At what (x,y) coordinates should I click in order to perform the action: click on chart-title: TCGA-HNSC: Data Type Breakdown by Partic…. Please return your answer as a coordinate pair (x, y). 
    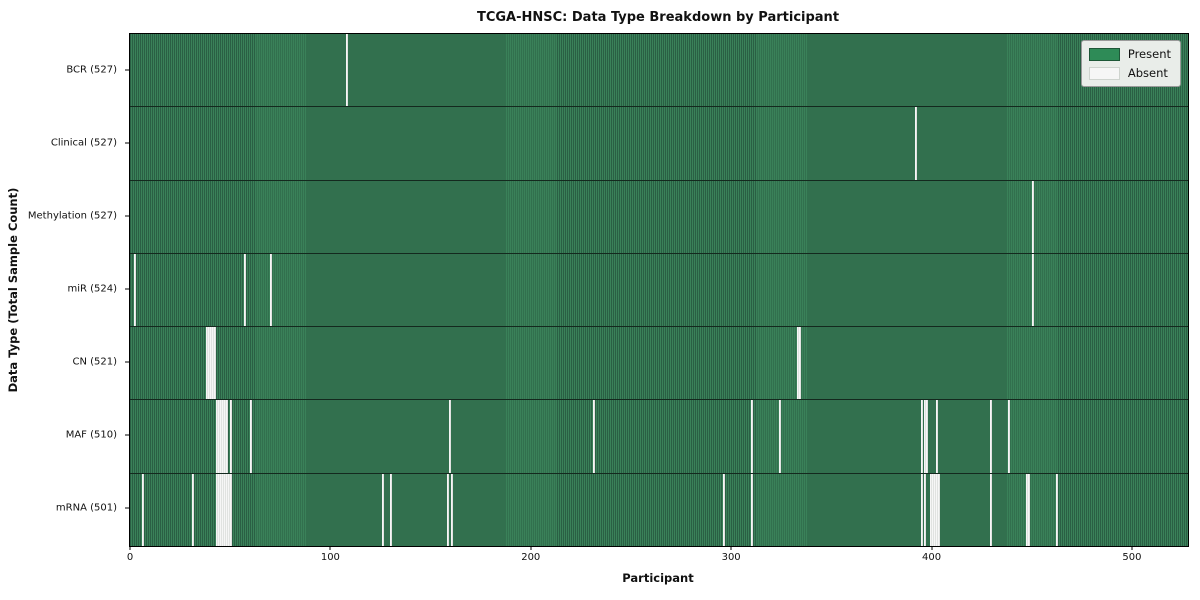
    Looking at the image, I should click on (658, 17).